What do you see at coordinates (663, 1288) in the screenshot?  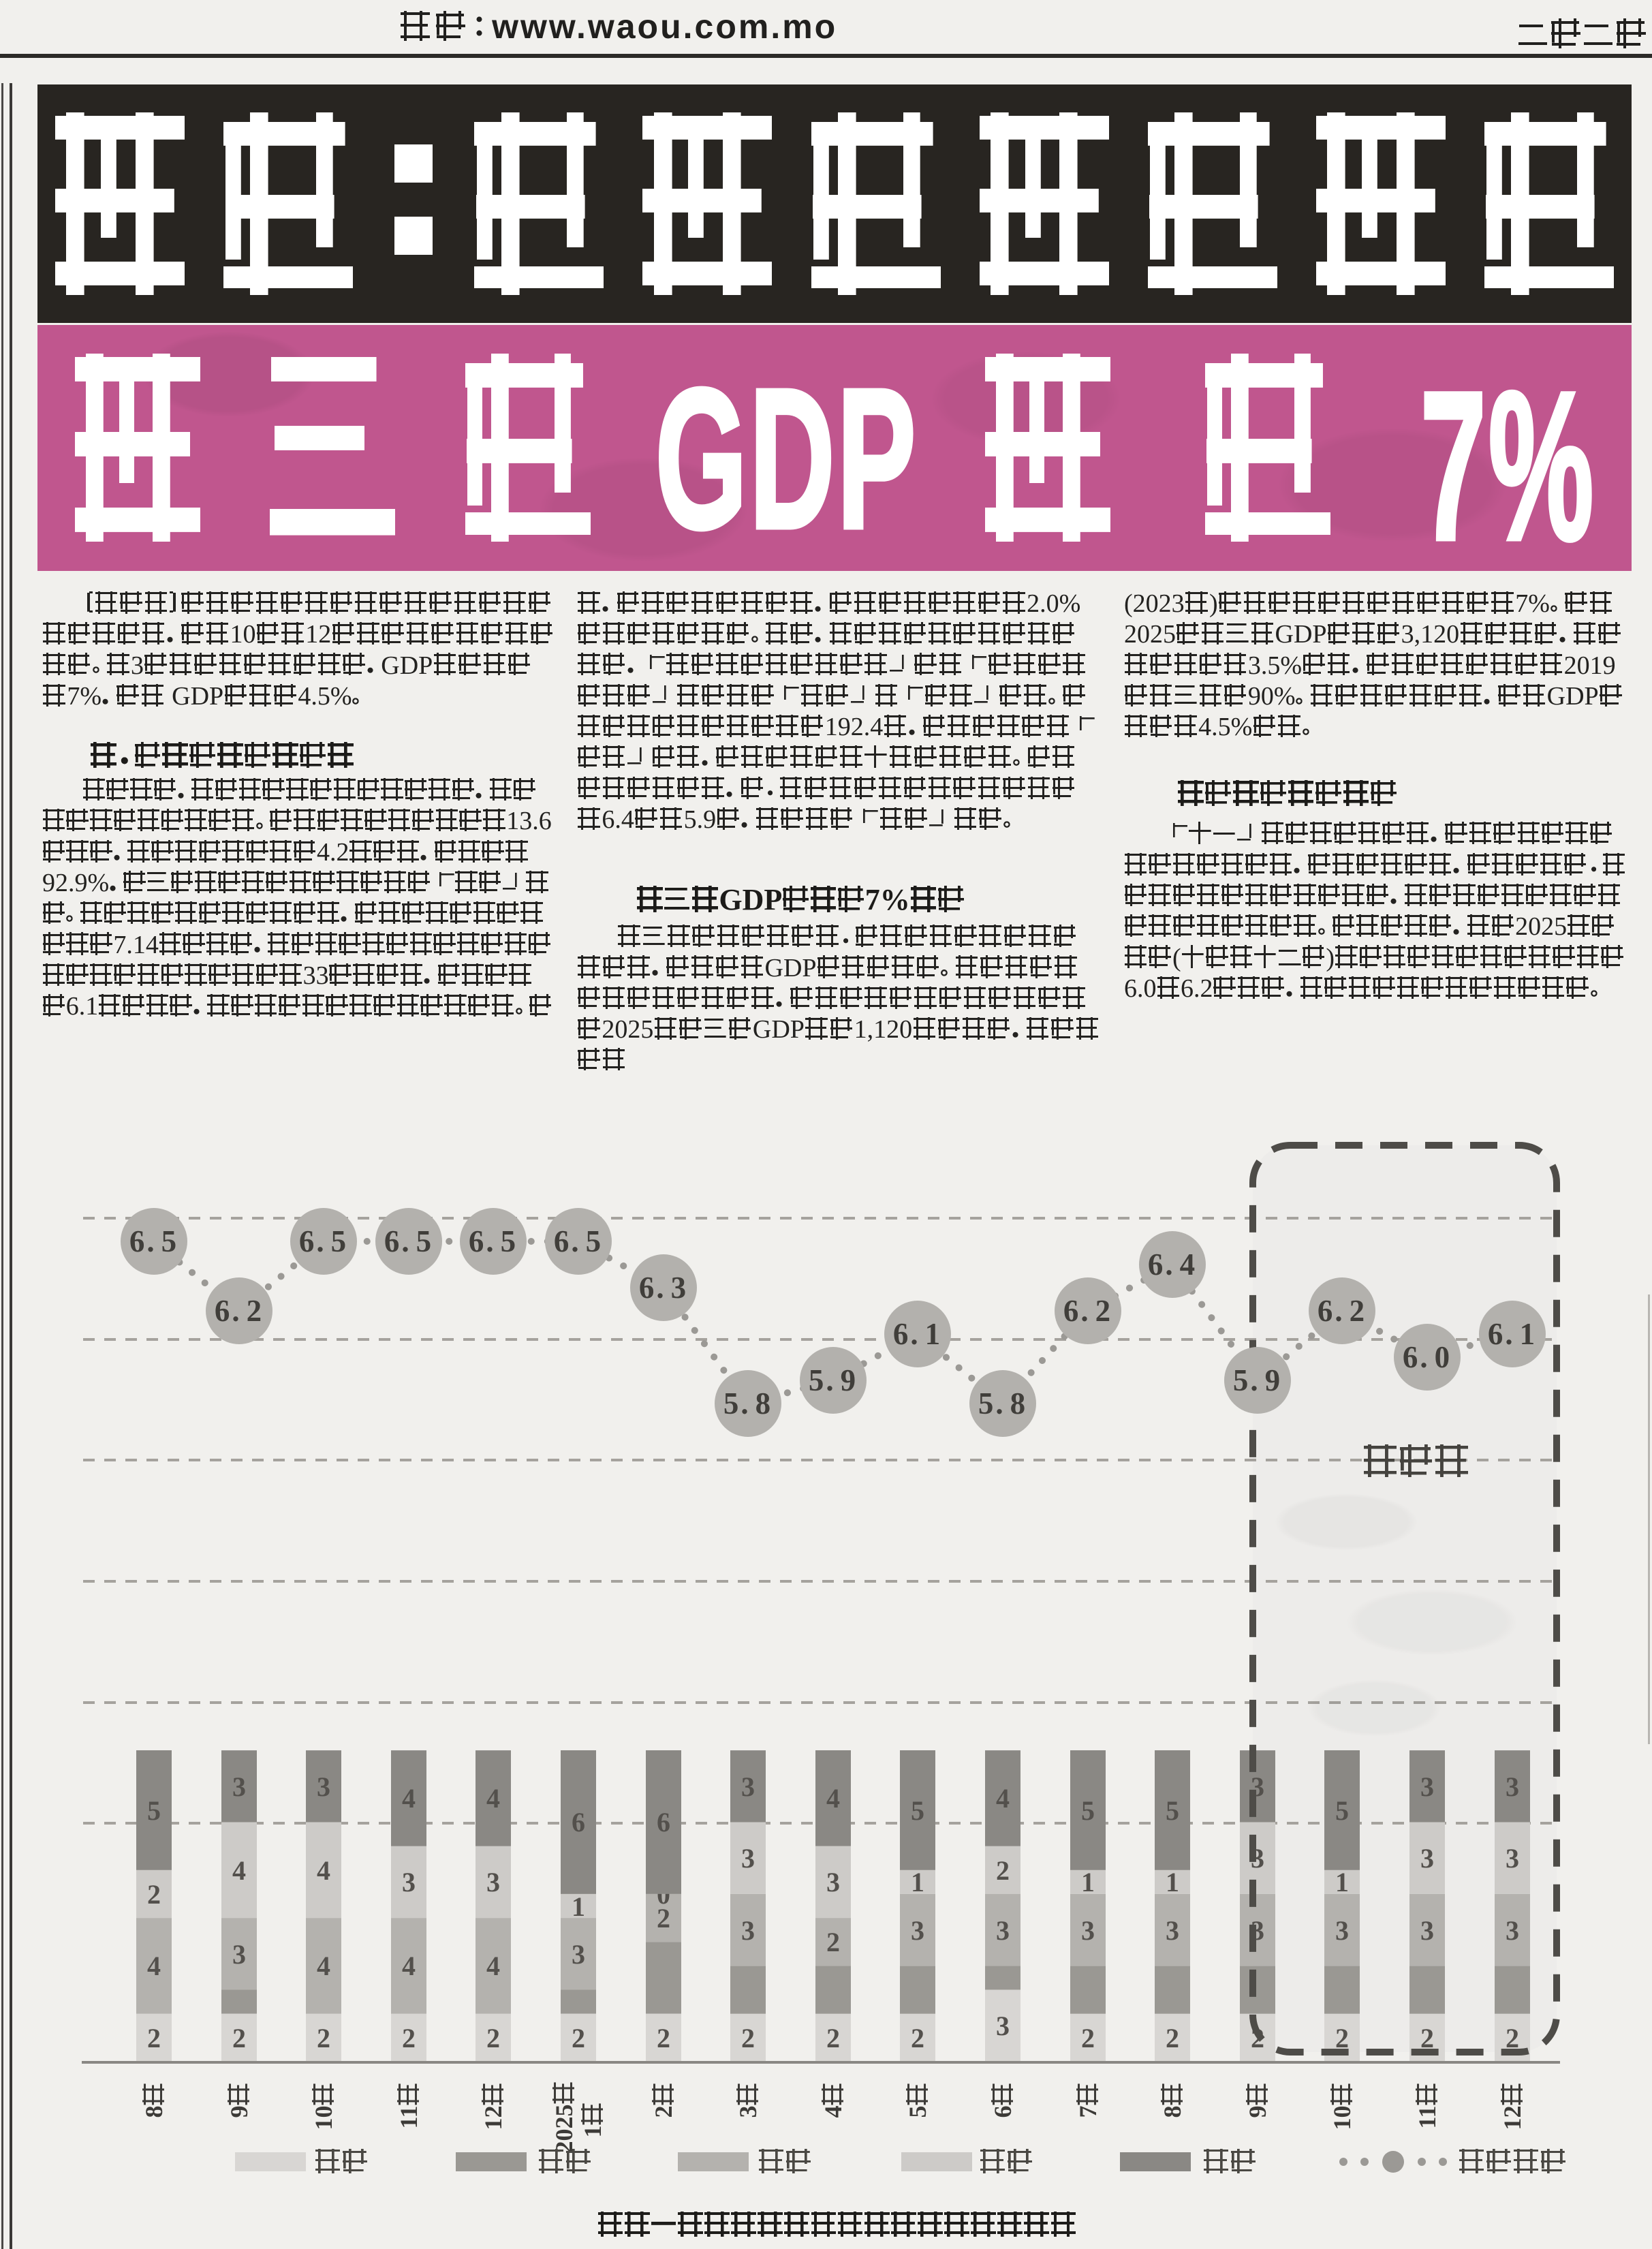 I see `svg-text:6.3: 6. 3` at bounding box center [663, 1288].